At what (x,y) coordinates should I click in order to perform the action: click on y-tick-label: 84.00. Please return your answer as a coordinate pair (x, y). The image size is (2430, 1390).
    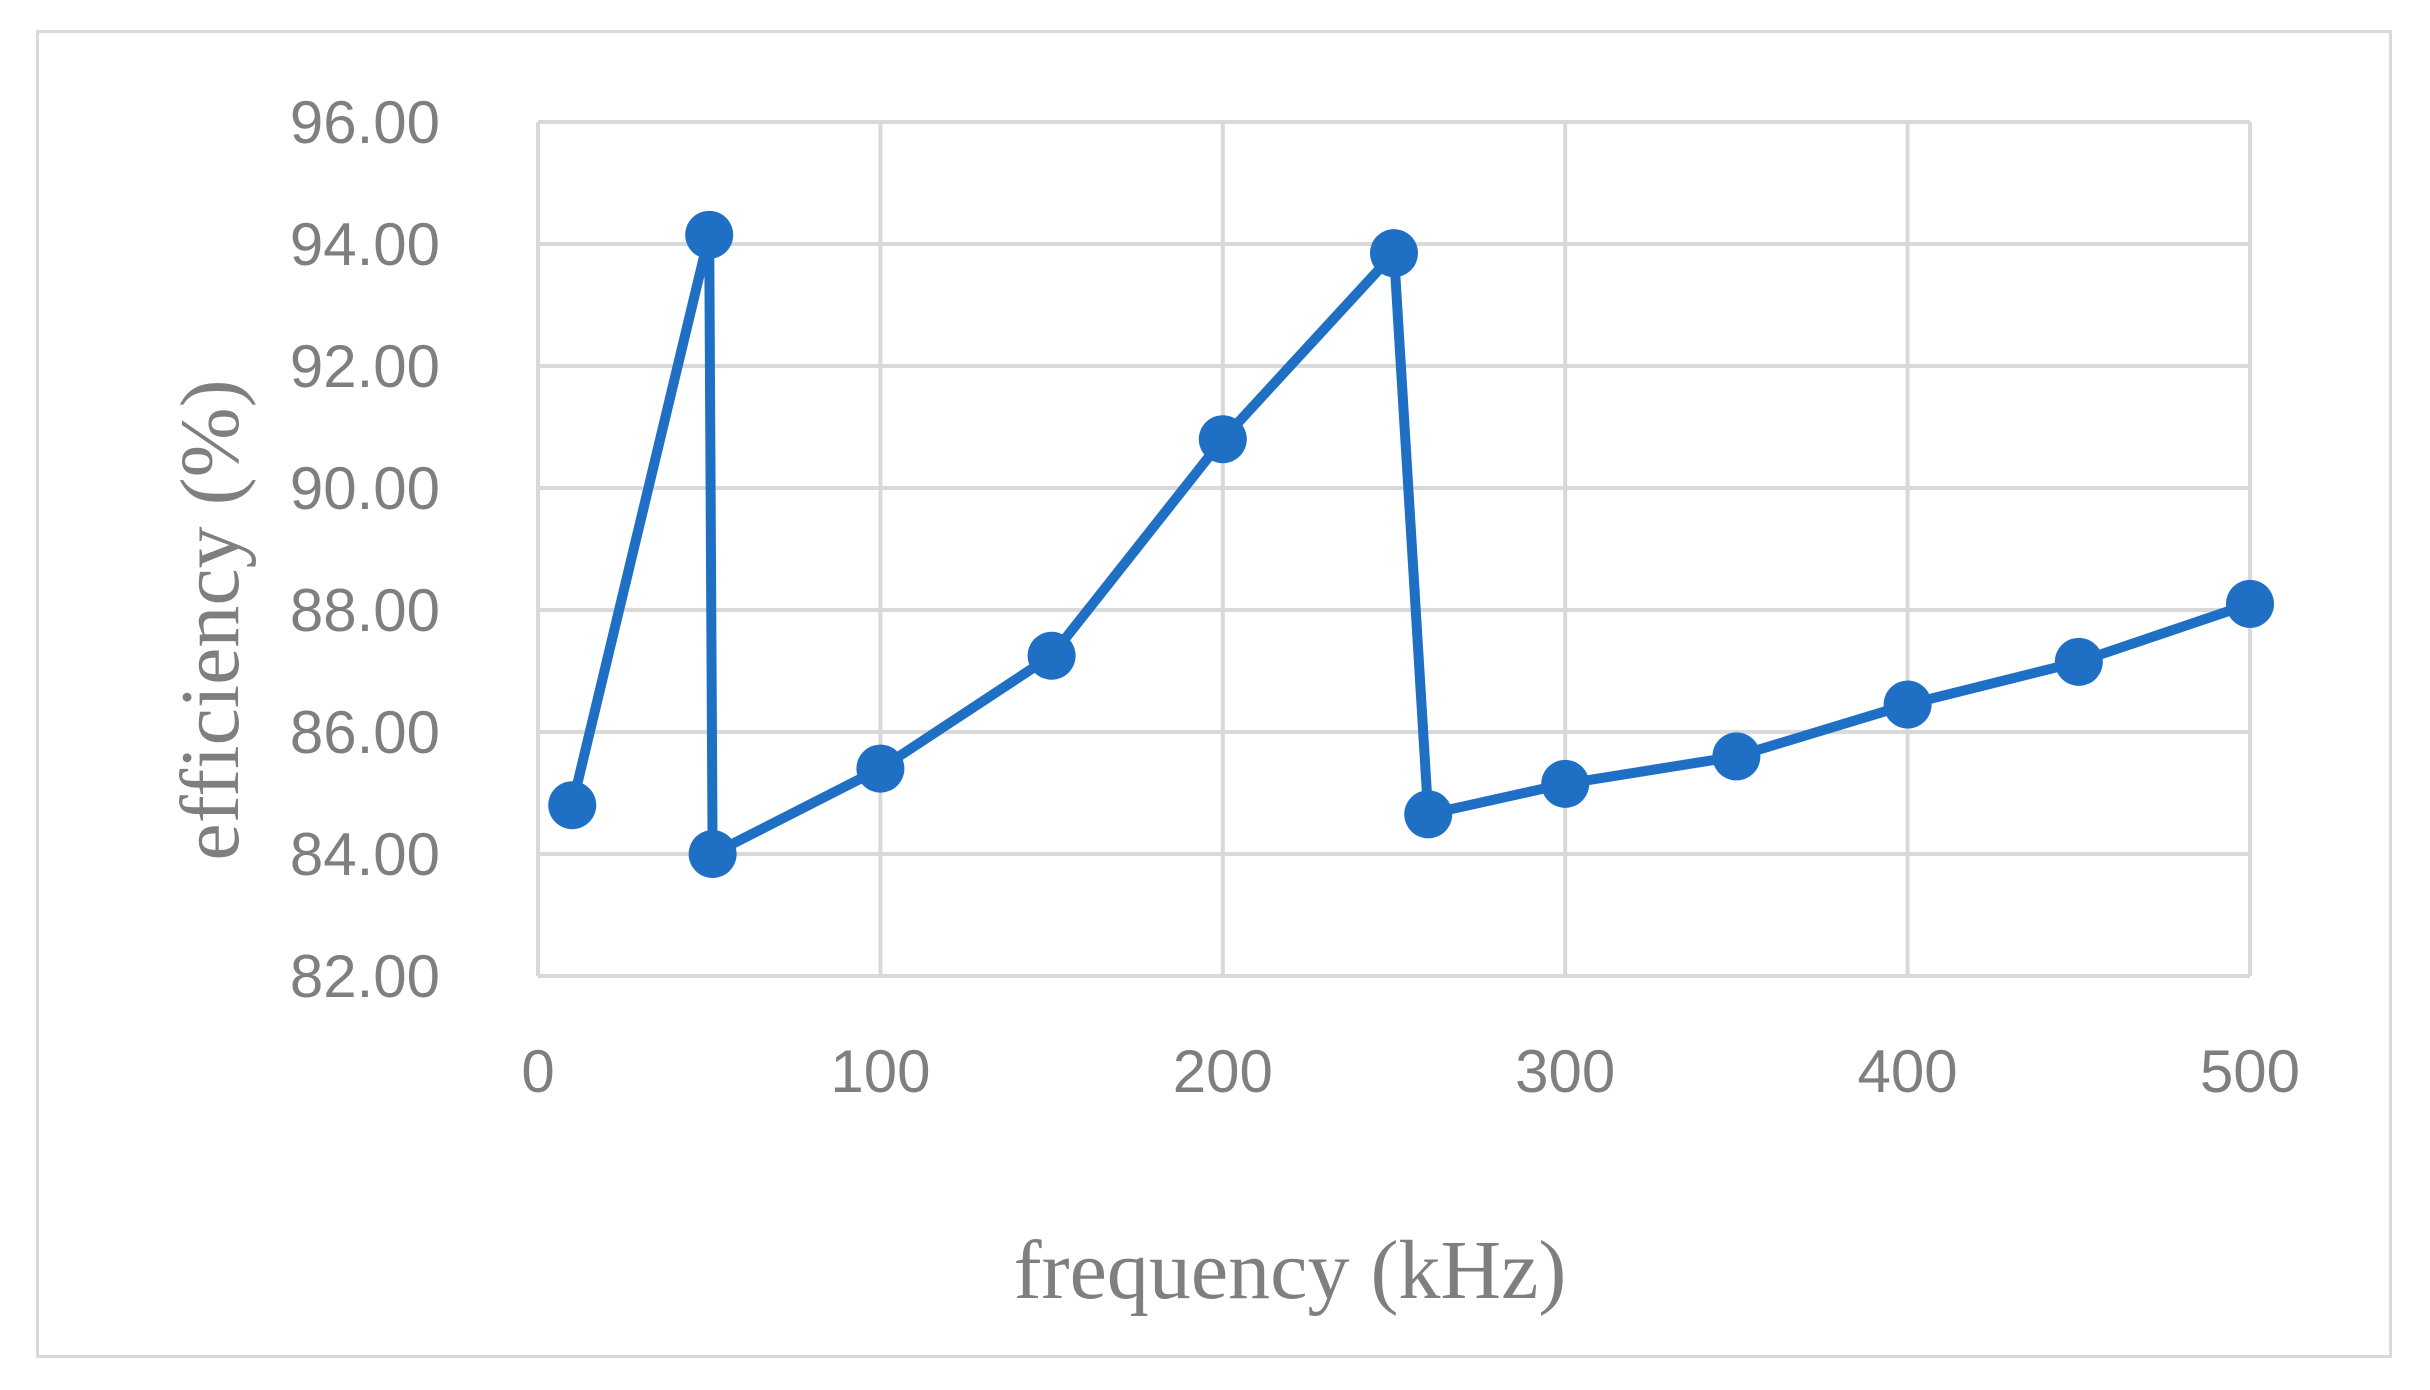
    Looking at the image, I should click on (365, 854).